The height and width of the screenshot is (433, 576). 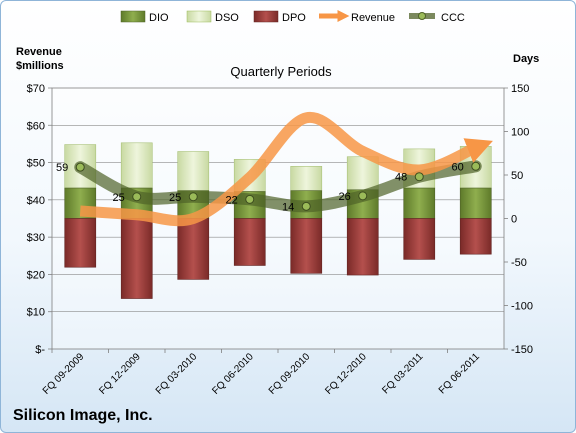 I want to click on left-tick-label: $60, so click(x=36, y=126).